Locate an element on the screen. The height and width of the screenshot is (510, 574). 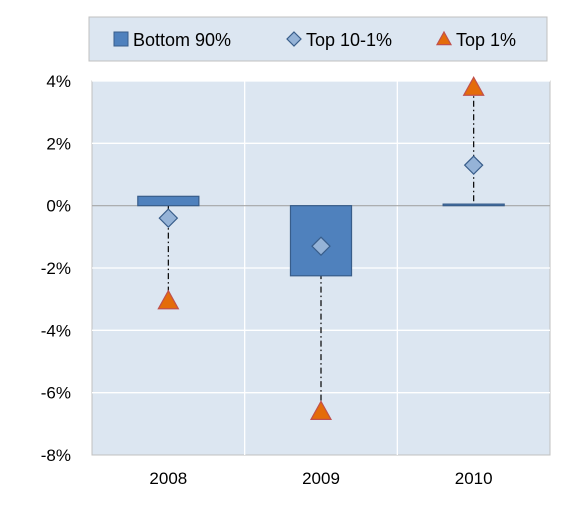
marker-top-10-1pct-2010 is located at coordinates (473, 165).